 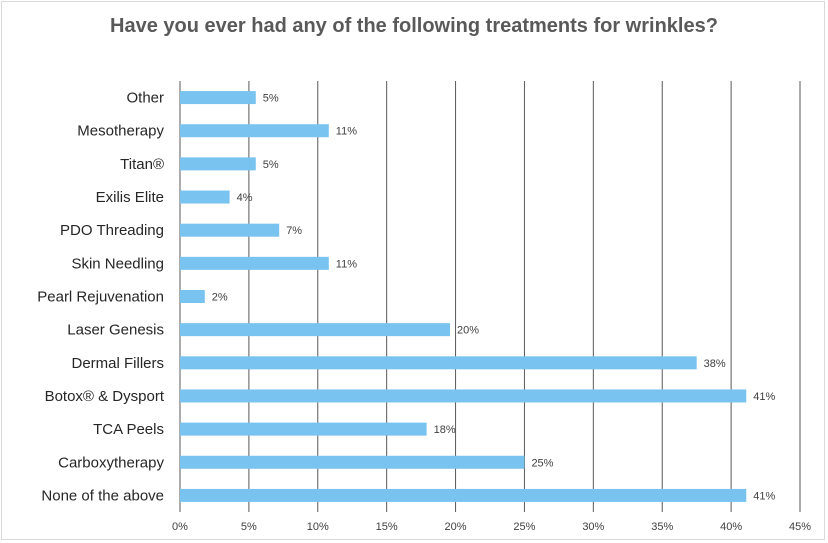 What do you see at coordinates (117, 263) in the screenshot?
I see `category-label: Skin Needling` at bounding box center [117, 263].